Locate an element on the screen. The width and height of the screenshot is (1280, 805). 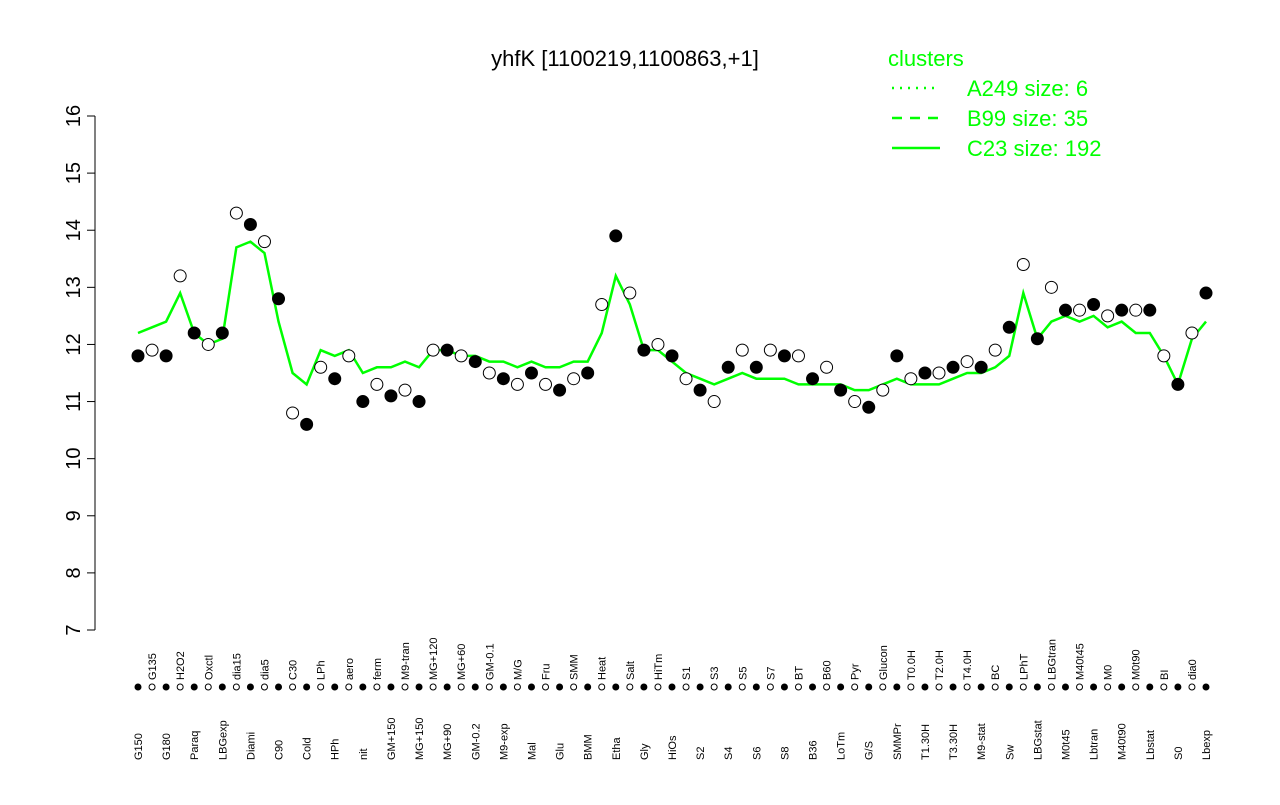
x-tick-label: M40t90 is located at coordinates (1123, 741).